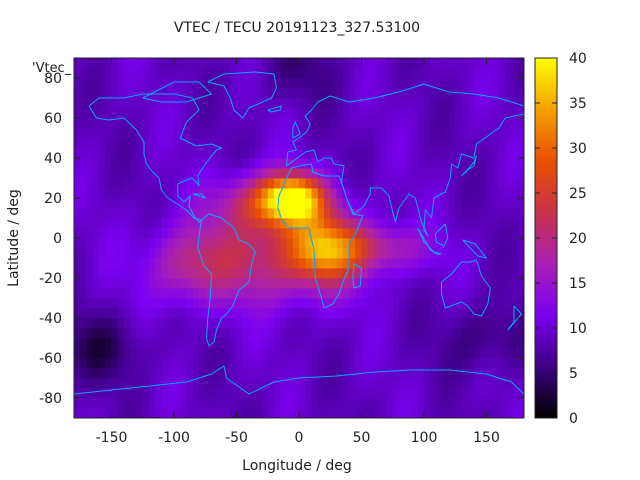 Image resolution: width=640 pixels, height=480 pixels. I want to click on coastline-path, so click(177, 92).